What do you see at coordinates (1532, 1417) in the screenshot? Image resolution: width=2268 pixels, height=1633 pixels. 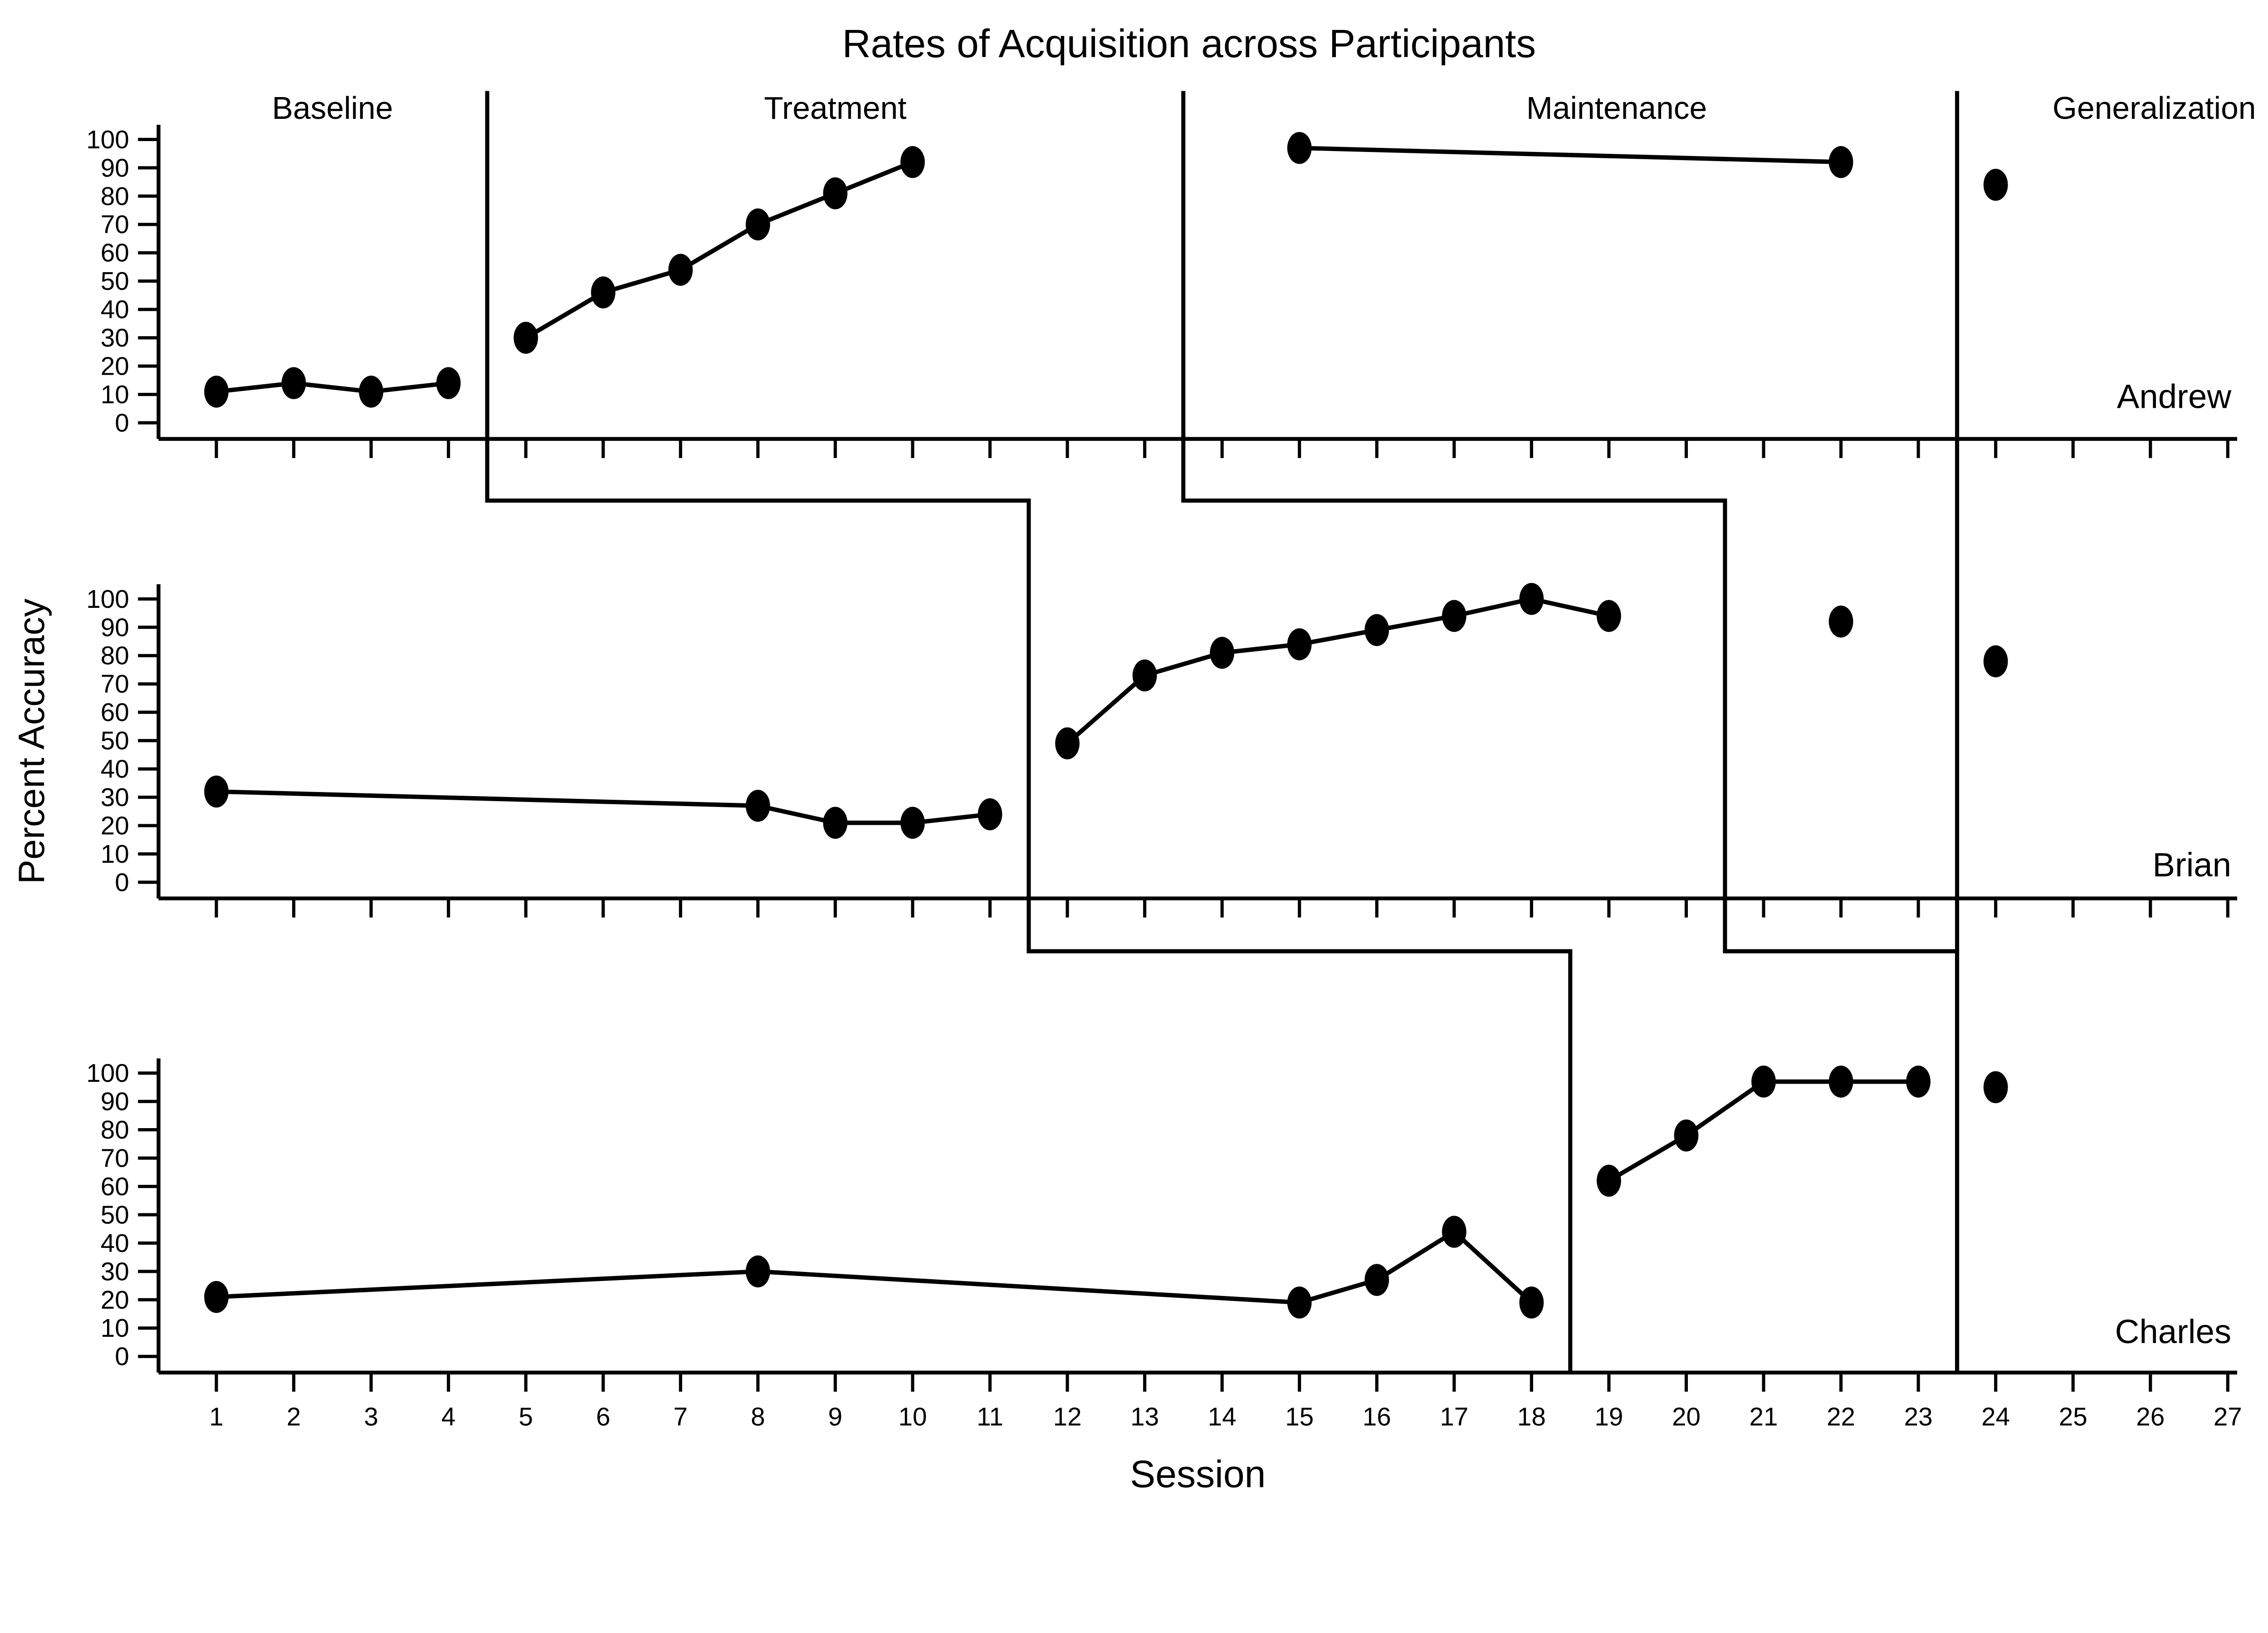 I see `x-tick-label: 18` at bounding box center [1532, 1417].